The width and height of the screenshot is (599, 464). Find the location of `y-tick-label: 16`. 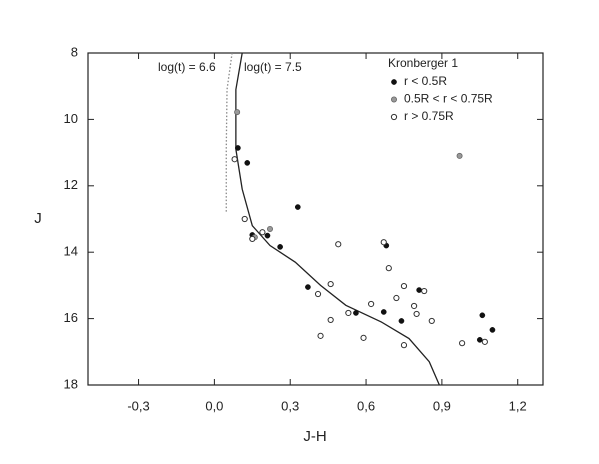

y-tick-label: 16 is located at coordinates (71, 317).